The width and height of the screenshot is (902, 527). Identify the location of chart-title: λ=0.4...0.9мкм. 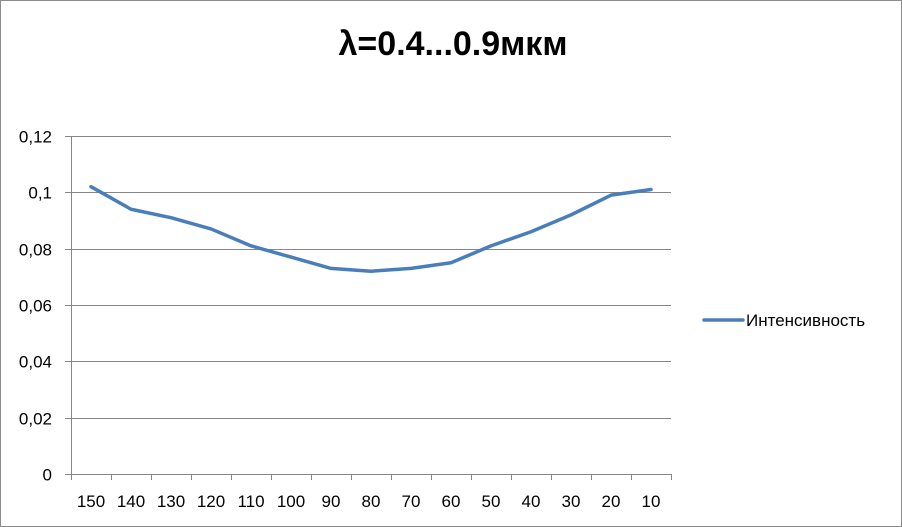
(453, 44).